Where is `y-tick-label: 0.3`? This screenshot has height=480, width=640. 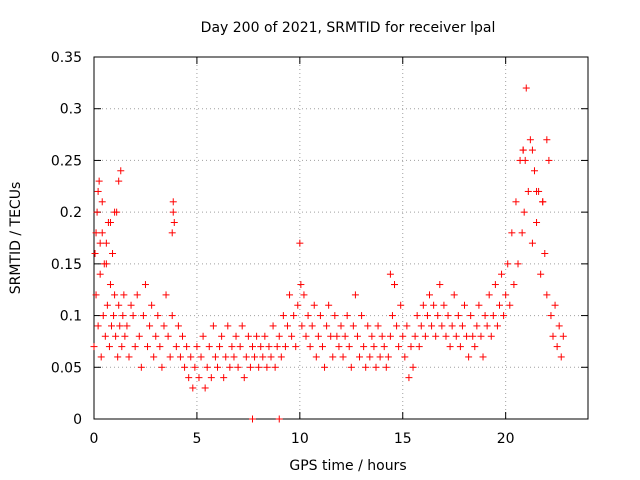 y-tick-label: 0.3 is located at coordinates (71, 110).